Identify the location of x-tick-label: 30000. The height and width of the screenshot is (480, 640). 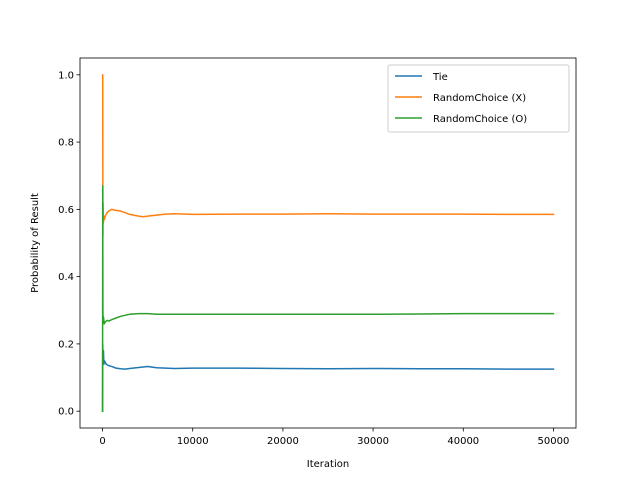
(373, 441).